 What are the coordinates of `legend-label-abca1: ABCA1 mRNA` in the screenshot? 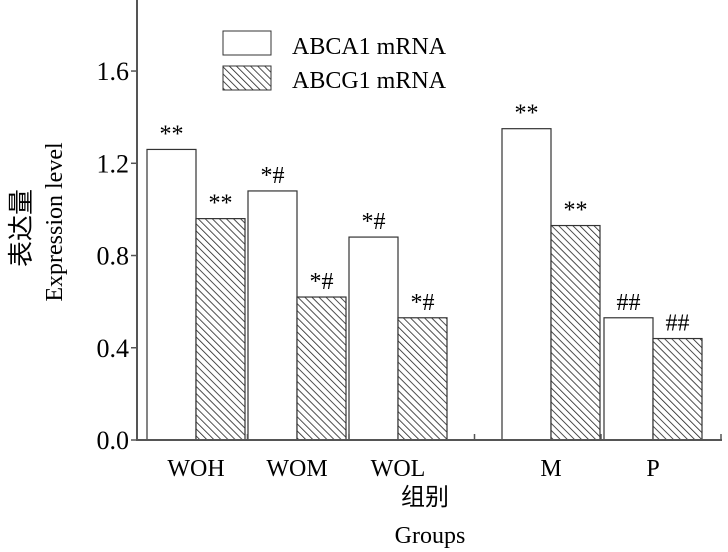 It's located at (369, 47).